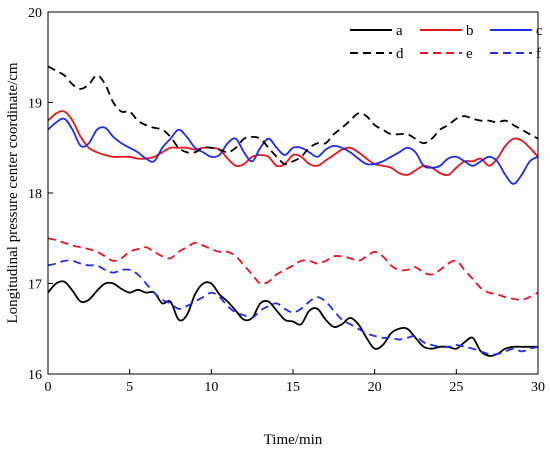  What do you see at coordinates (293, 143) in the screenshot?
I see `series-b-line` at bounding box center [293, 143].